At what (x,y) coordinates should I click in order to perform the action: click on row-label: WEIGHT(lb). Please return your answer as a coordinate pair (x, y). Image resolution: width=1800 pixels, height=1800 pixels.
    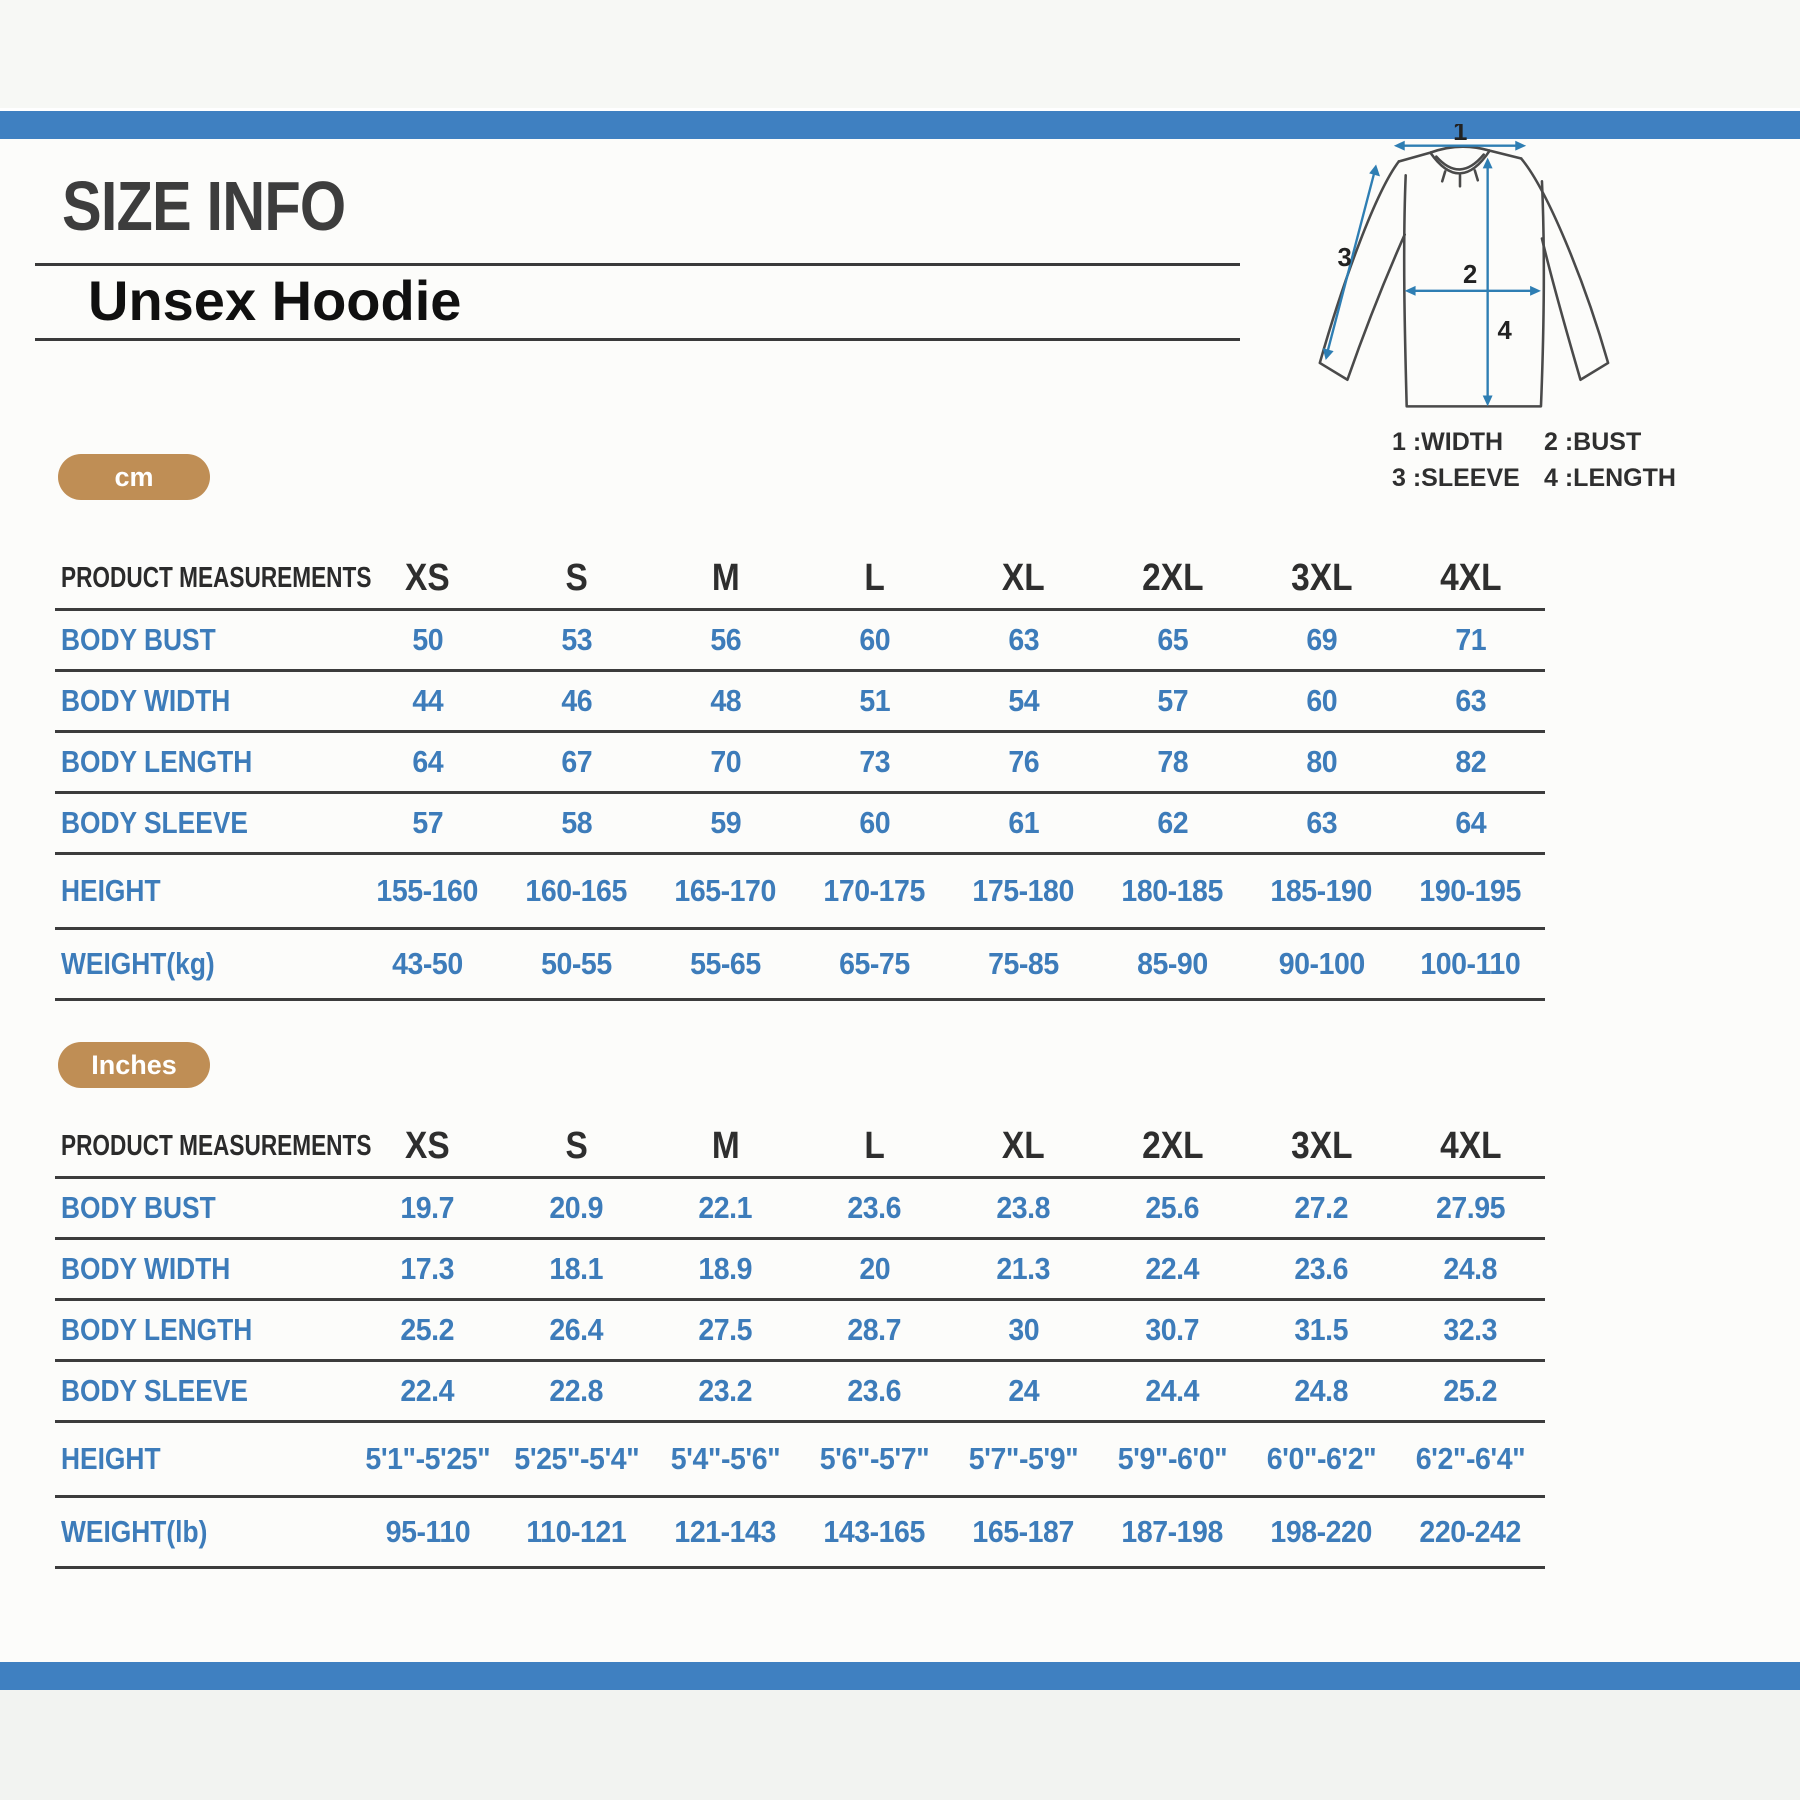
    Looking at the image, I should click on (134, 1531).